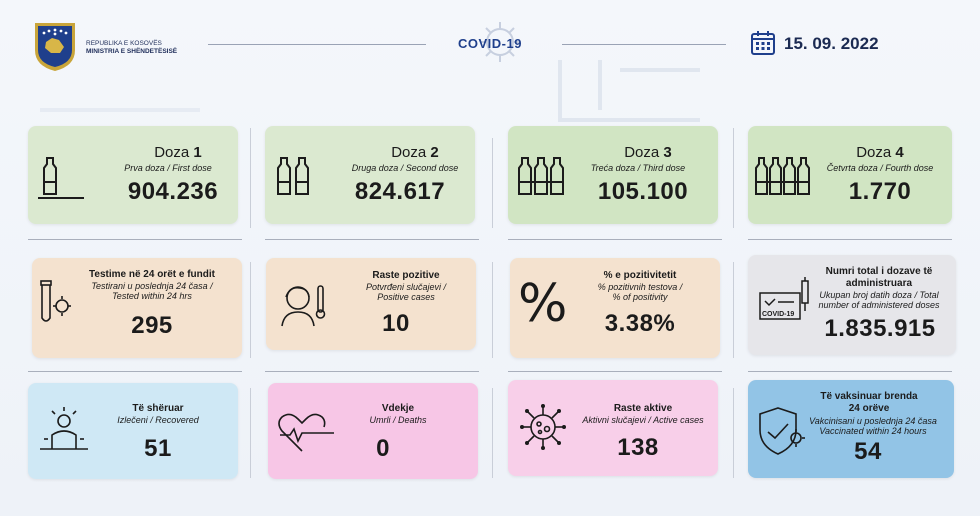  What do you see at coordinates (306, 432) in the screenshot?
I see `heartbeat-icon` at bounding box center [306, 432].